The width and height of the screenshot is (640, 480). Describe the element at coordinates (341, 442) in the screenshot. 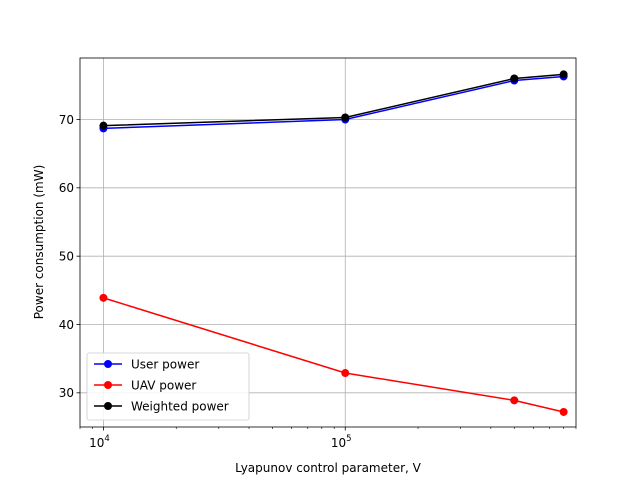

I see `x-tick-label: 10⁵` at that location.